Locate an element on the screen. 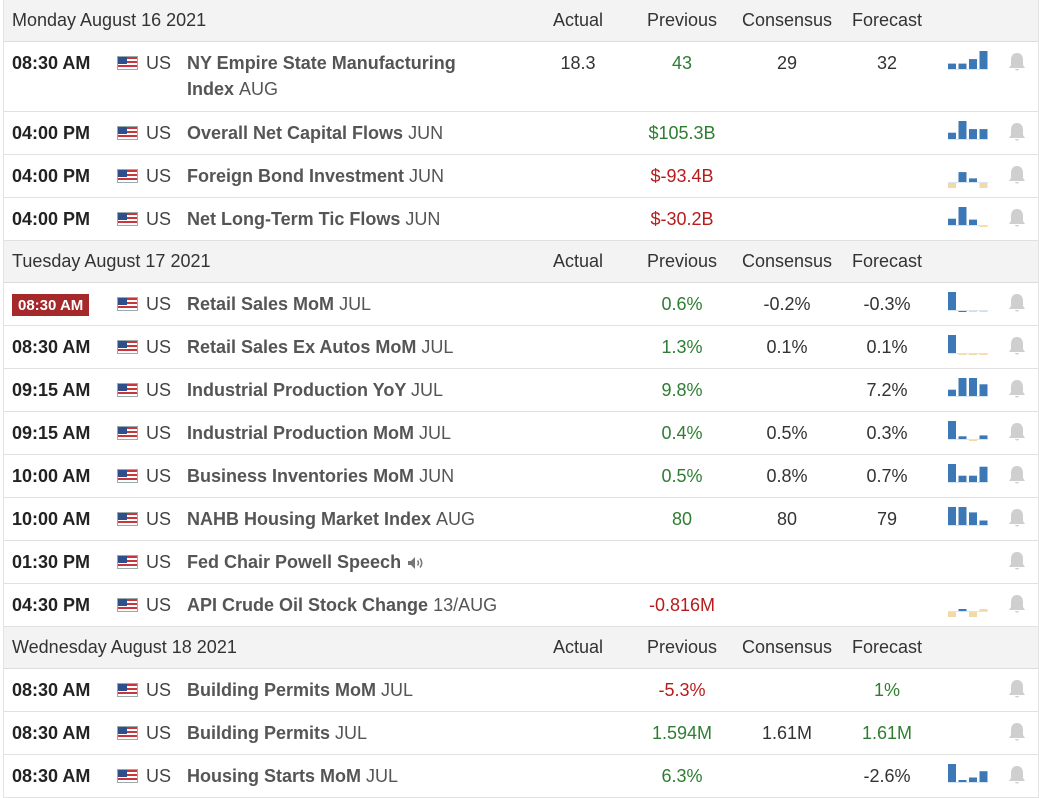  value-consensus: 0.1% is located at coordinates (787, 347).